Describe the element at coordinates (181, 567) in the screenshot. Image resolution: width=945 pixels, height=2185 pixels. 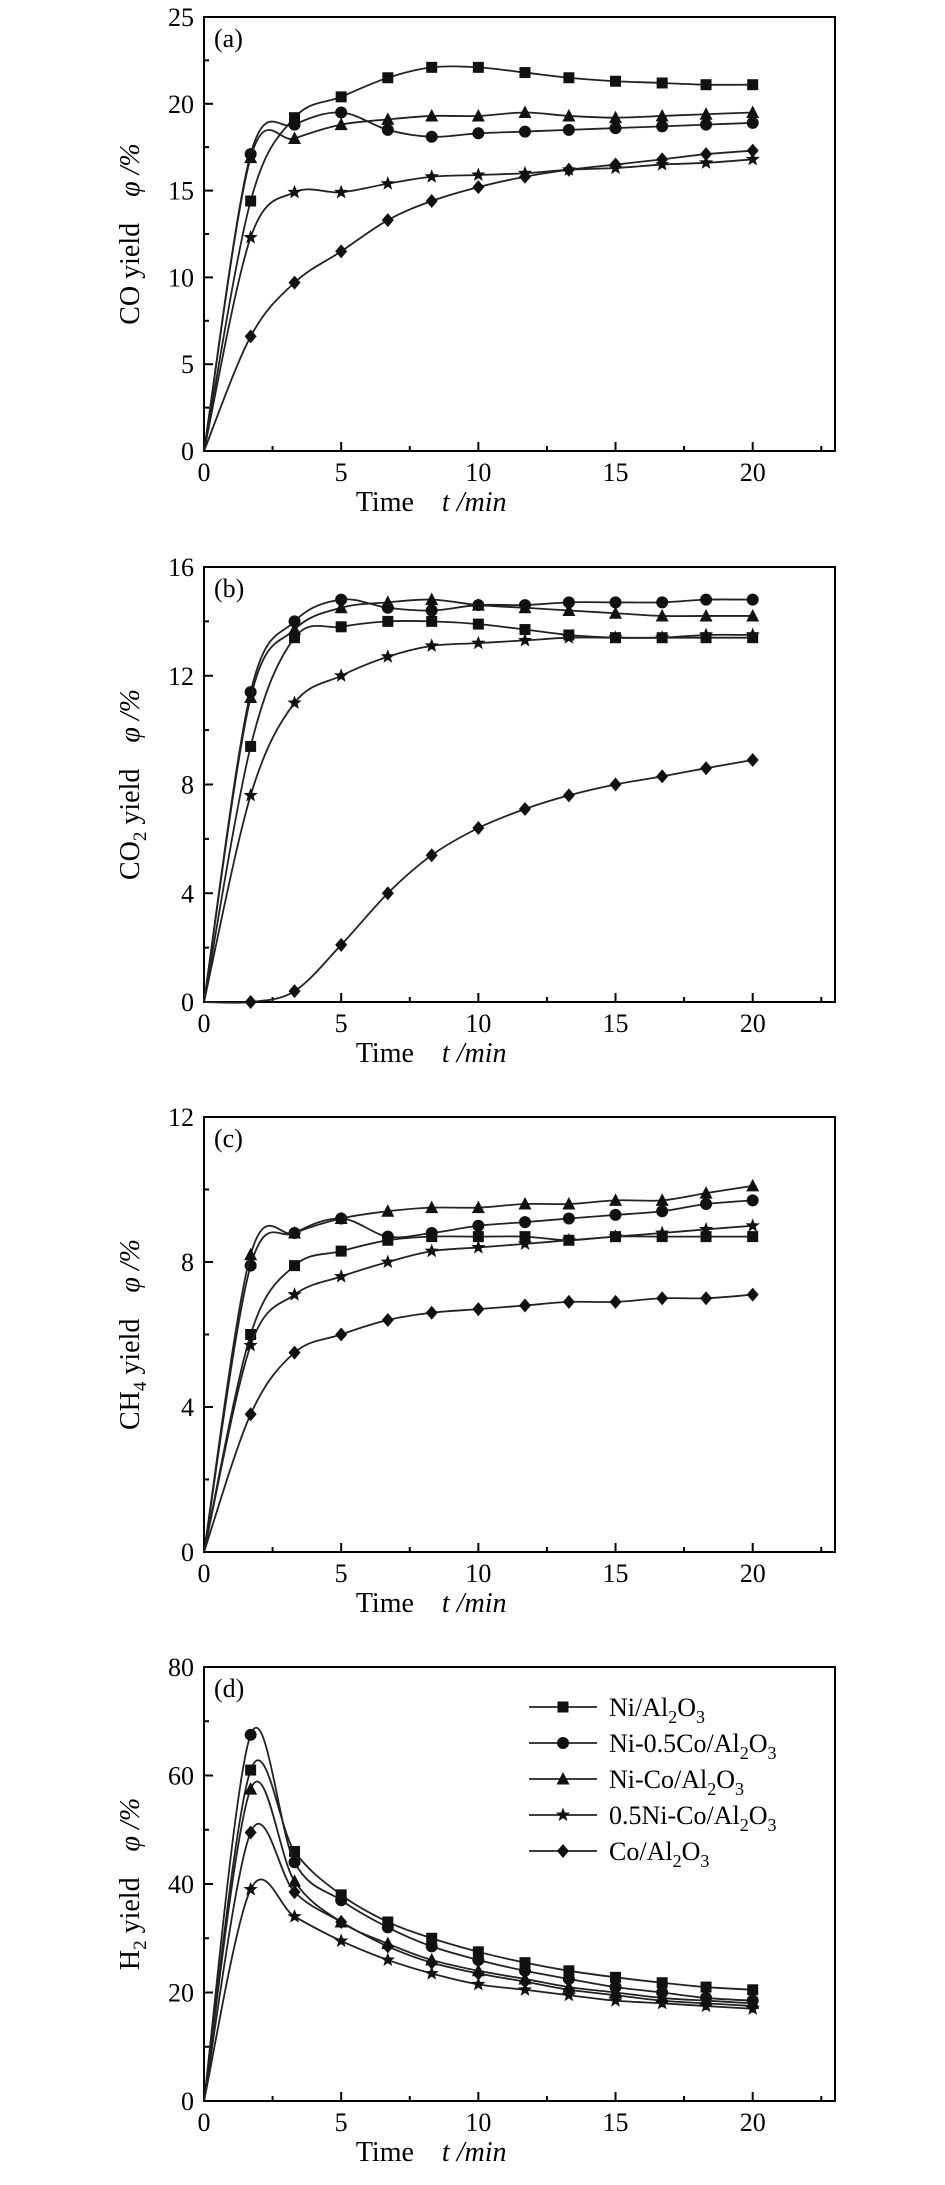
I see `y-tick-label: 16` at that location.